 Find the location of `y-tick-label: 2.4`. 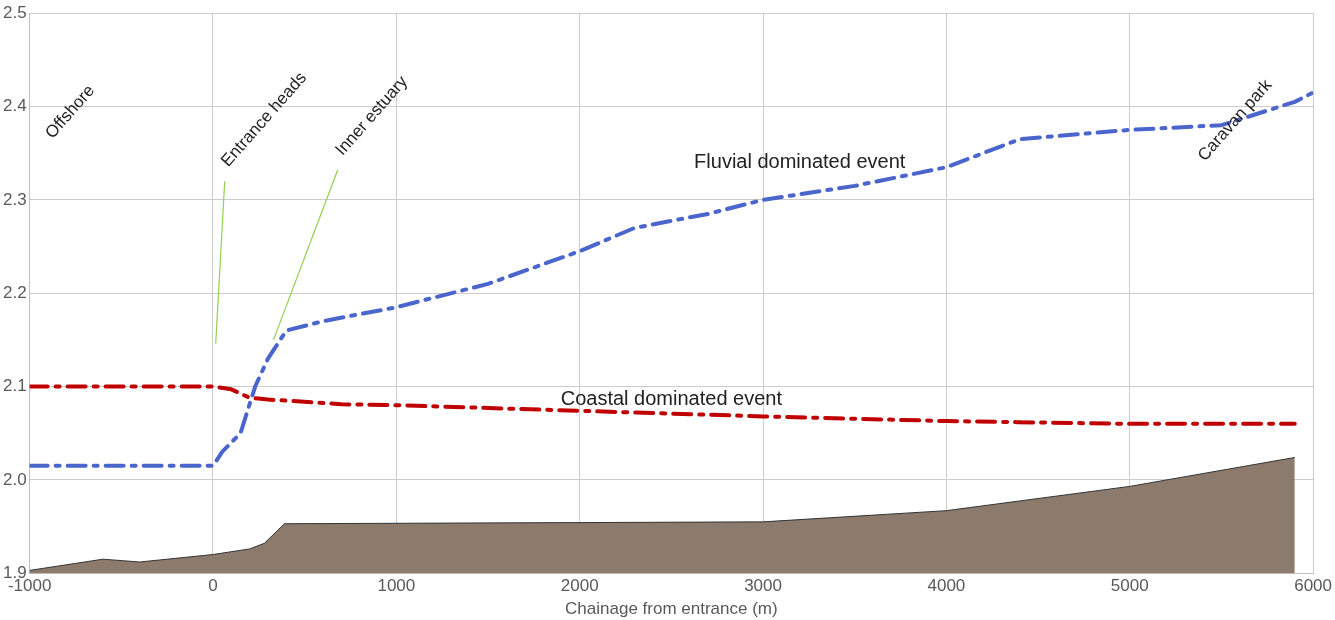

y-tick-label: 2.4 is located at coordinates (14, 106).